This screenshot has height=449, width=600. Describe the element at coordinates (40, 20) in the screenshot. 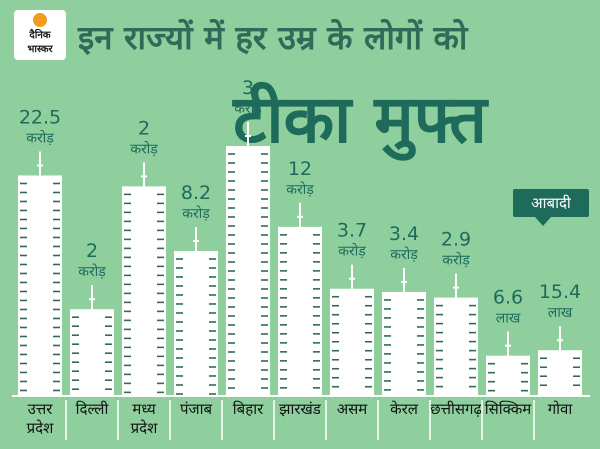

I see `sun-icon` at that location.